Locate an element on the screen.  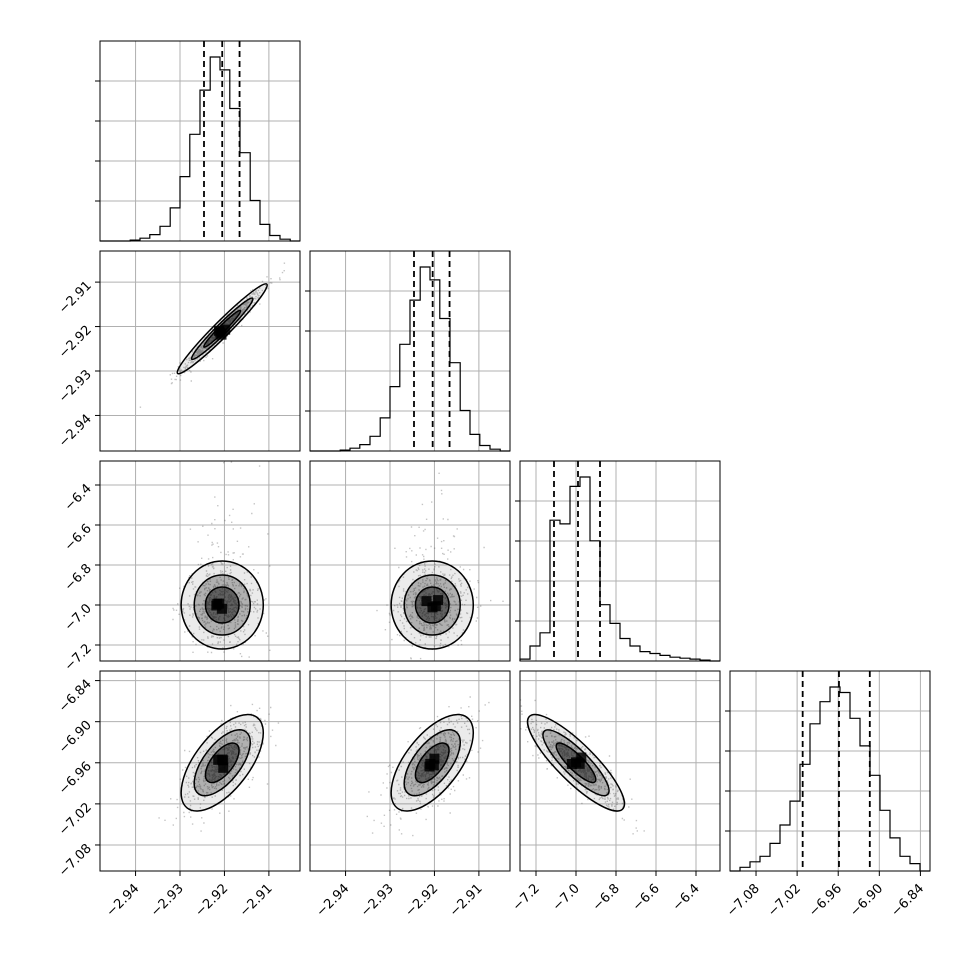
joint-panel-p2-p3 is located at coordinates (410, 561).